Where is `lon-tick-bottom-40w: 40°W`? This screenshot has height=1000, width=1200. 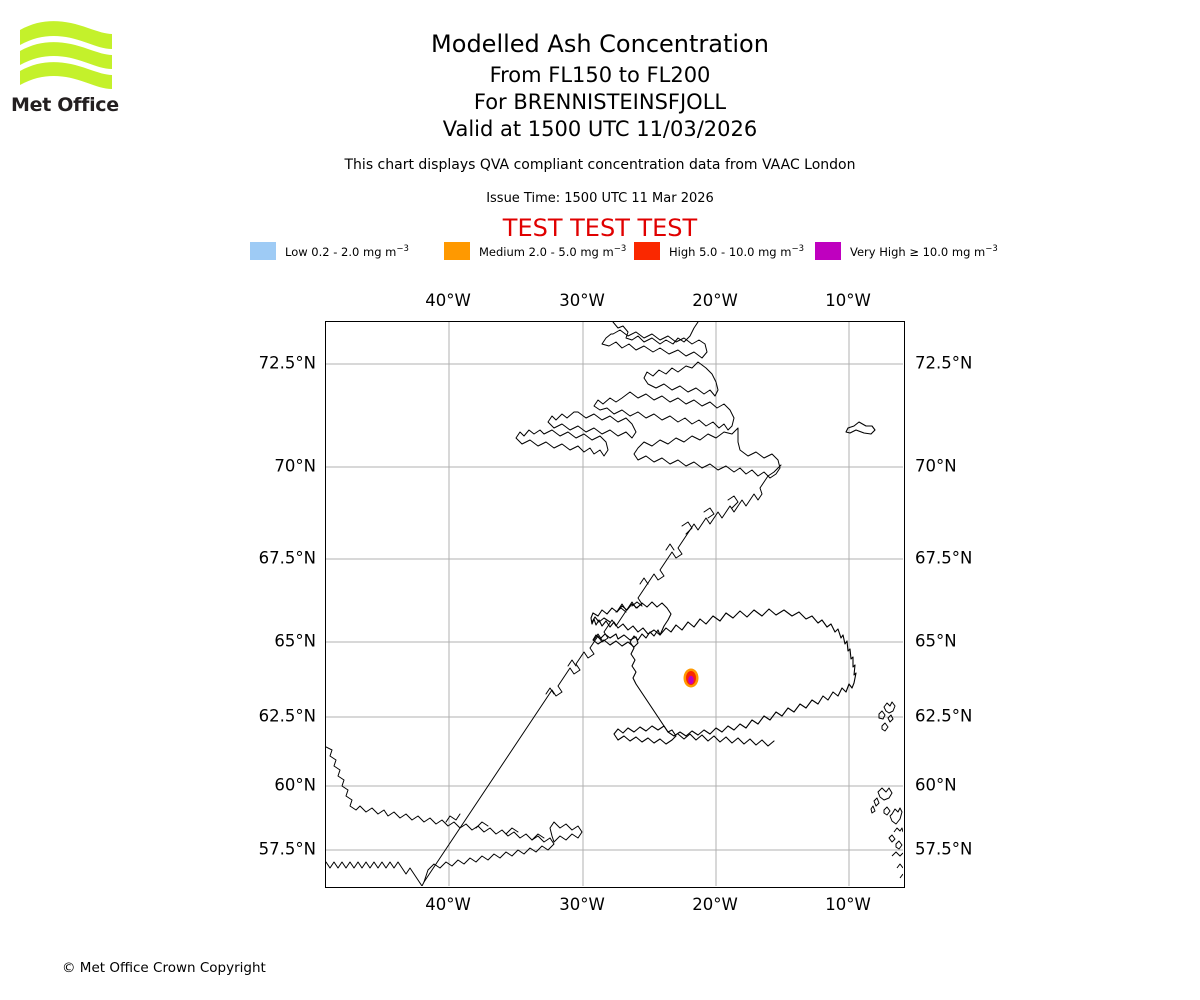
lon-tick-bottom-40w: 40°W is located at coordinates (448, 904).